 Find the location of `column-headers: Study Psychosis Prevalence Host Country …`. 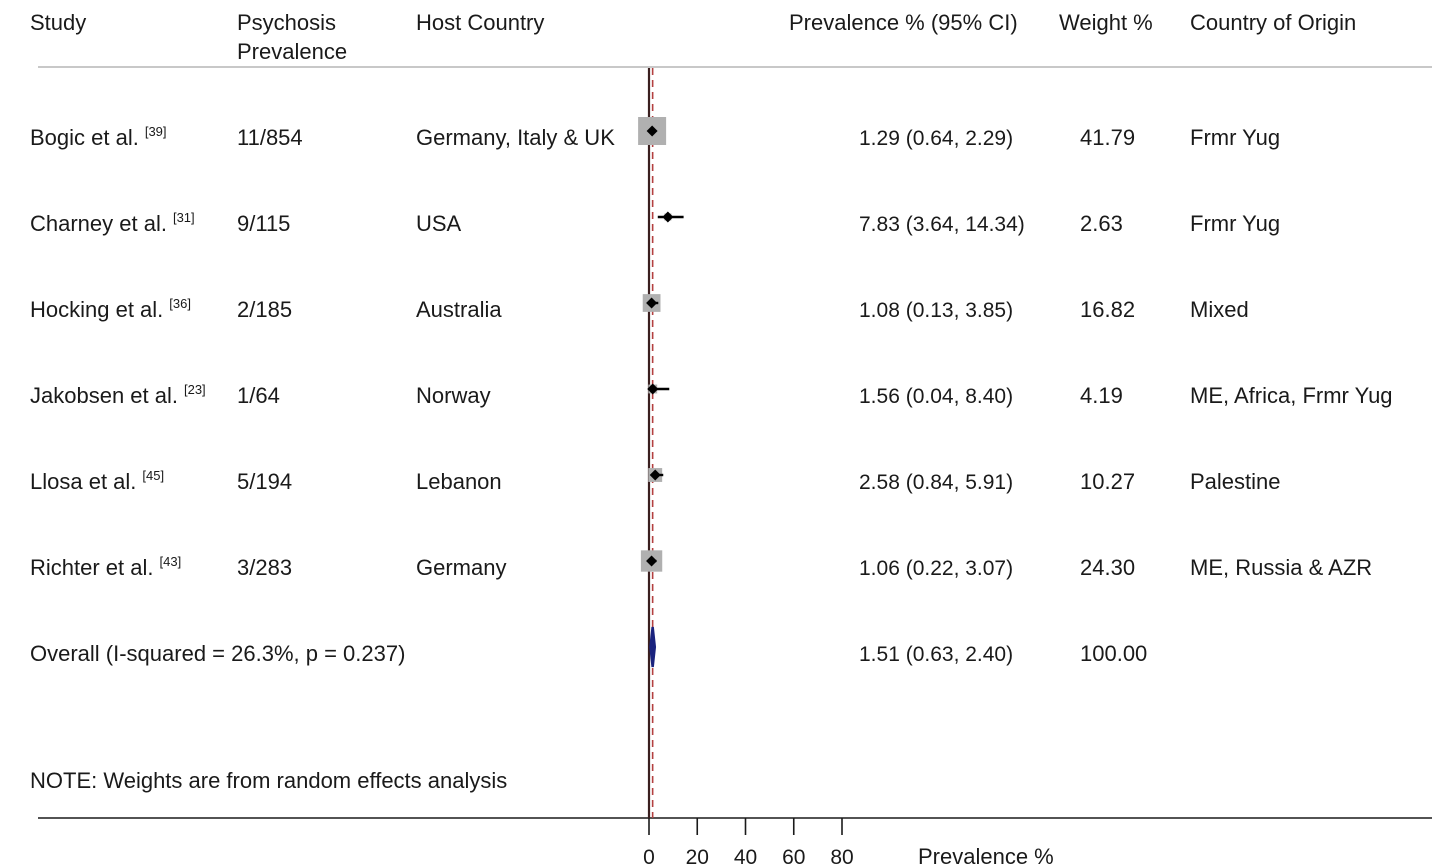

column-headers: Study Psychosis Prevalence Host Country … is located at coordinates (693, 37).